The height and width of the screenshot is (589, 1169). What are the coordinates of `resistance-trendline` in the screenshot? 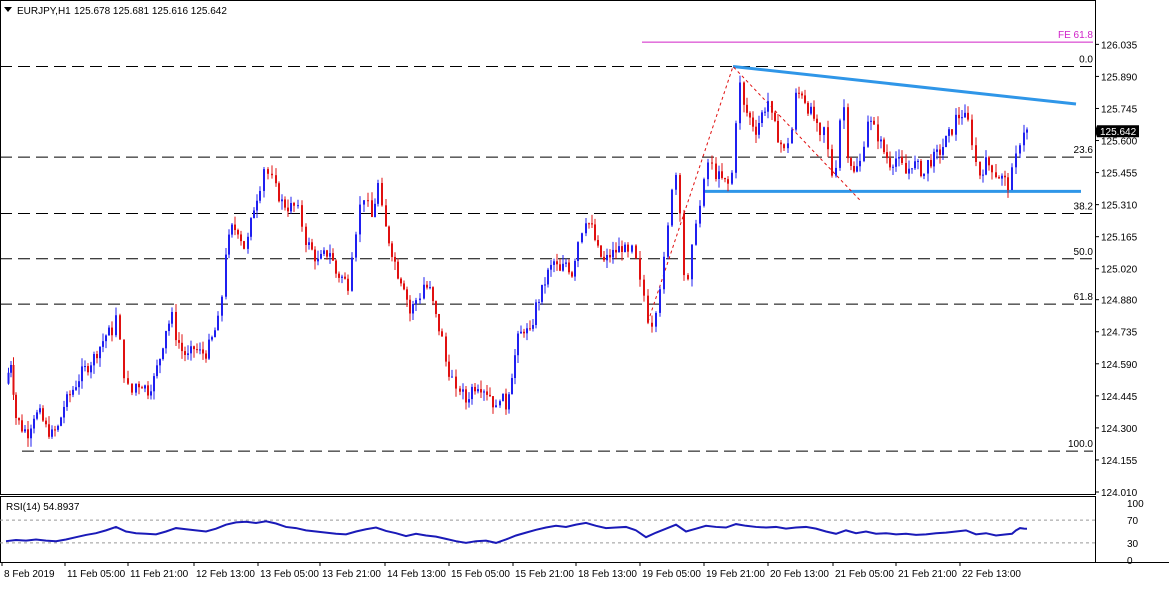 It's located at (904, 85).